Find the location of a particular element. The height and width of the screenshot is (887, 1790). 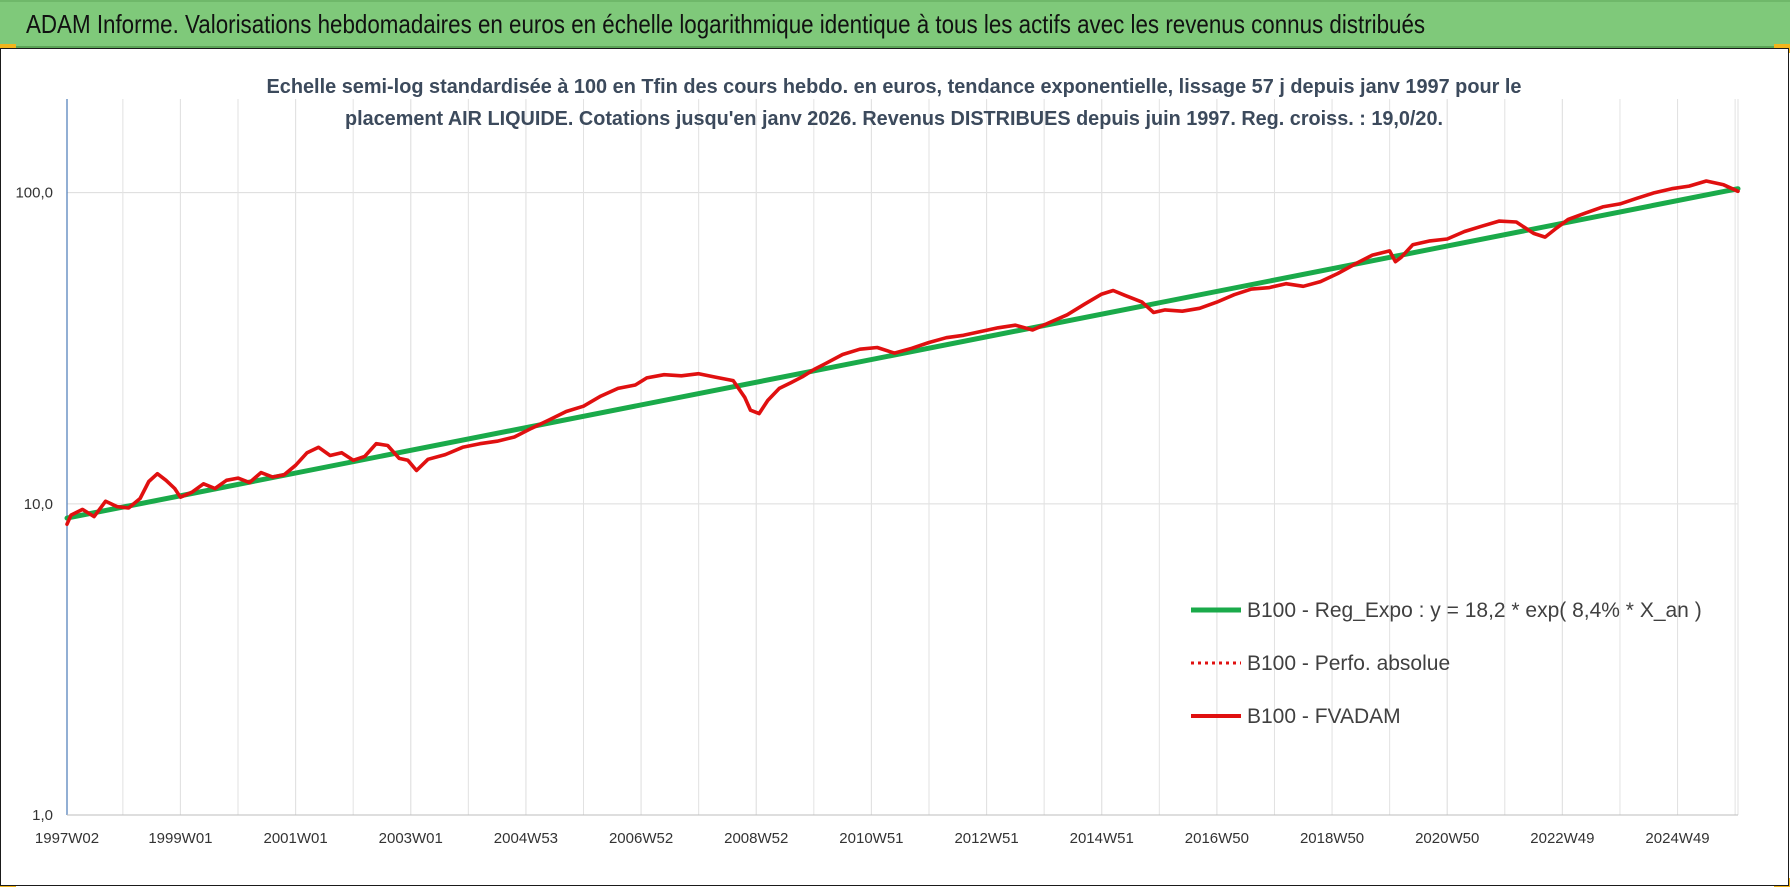

x-tick-label: 2024W49 is located at coordinates (1677, 838).